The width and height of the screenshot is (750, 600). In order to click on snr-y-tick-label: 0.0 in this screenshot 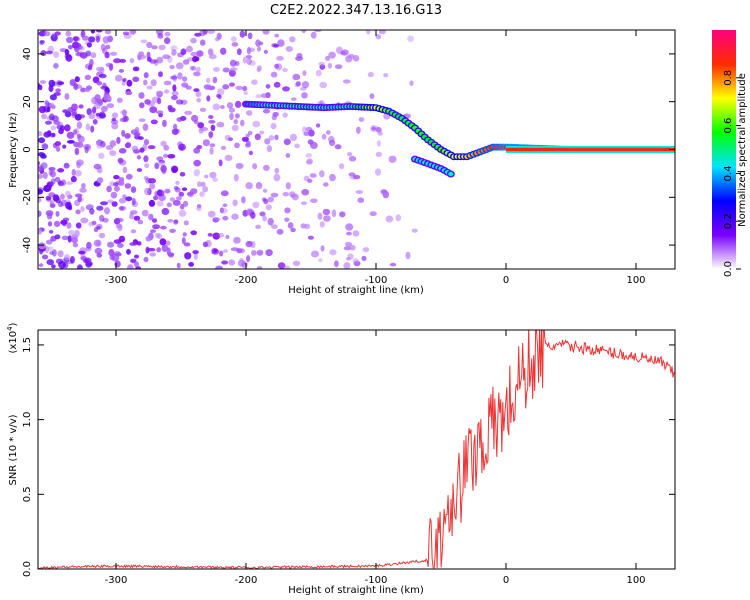, I will do `click(27, 569)`.